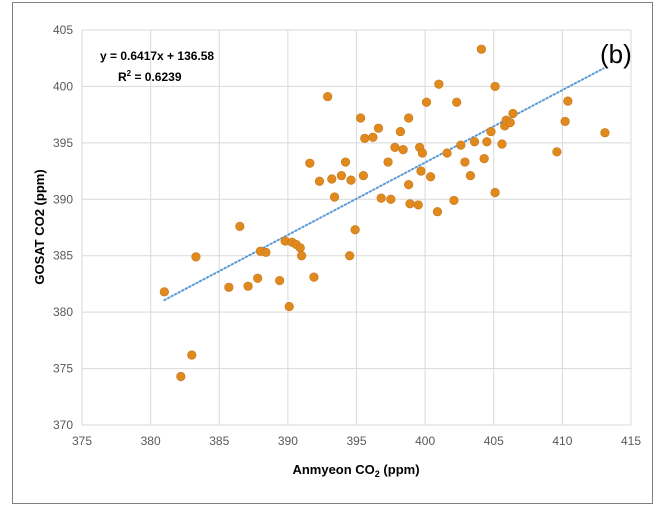 The height and width of the screenshot is (510, 657). I want to click on y-tick-label: 395, so click(63, 143).